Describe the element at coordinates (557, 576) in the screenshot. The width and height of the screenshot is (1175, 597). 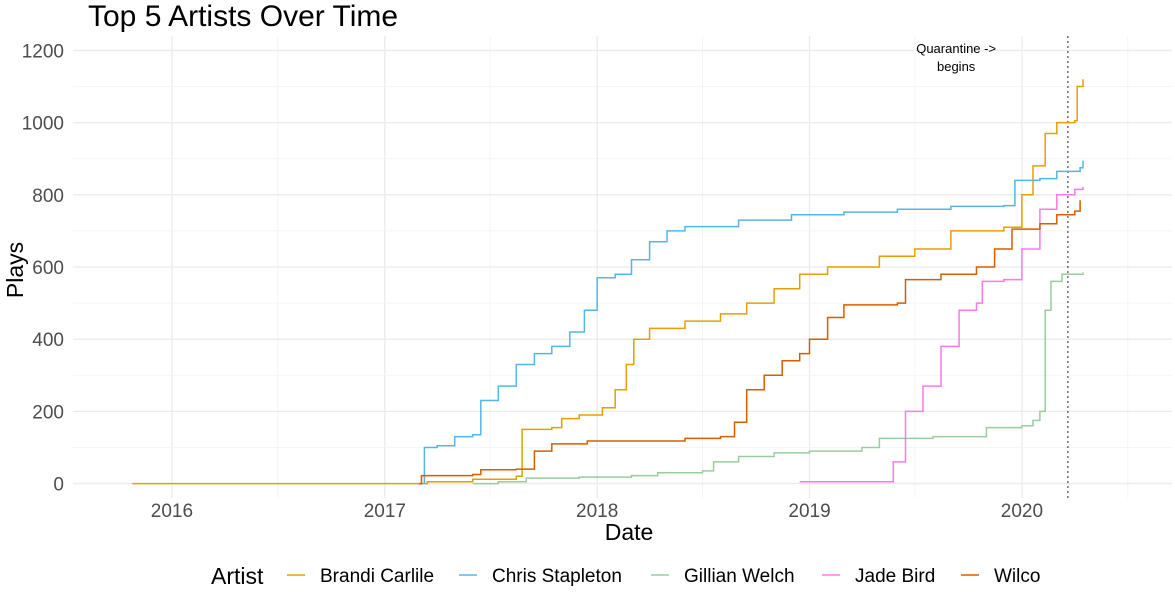
I see `legend-label: Chris Stapleton` at that location.